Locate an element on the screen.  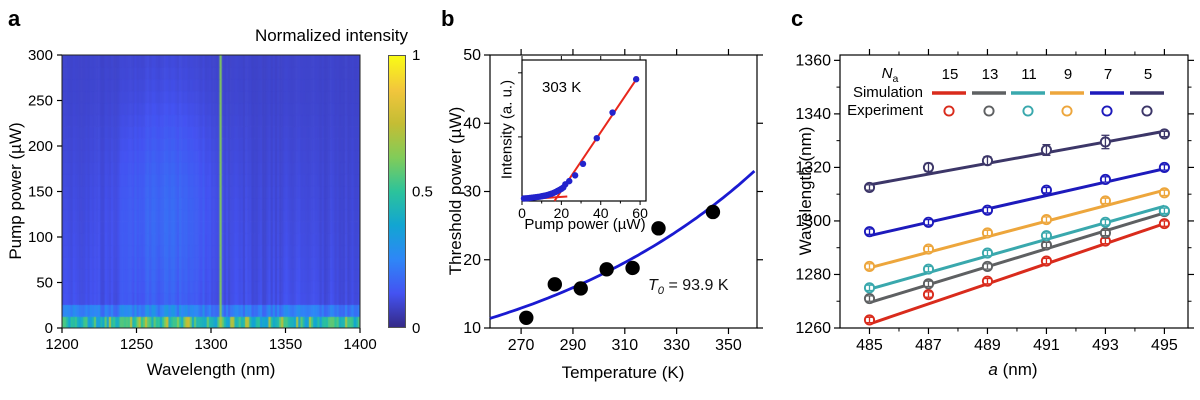
panel-c-label: c is located at coordinates (797, 18).